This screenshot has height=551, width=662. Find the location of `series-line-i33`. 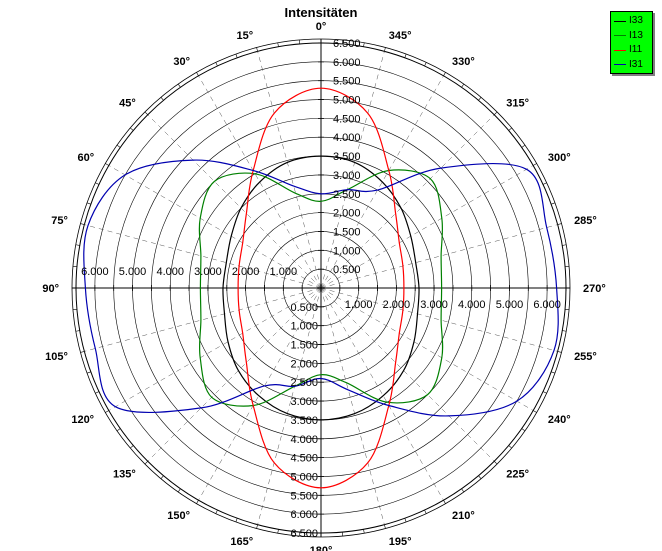

series-line-i33 is located at coordinates (321, 288).